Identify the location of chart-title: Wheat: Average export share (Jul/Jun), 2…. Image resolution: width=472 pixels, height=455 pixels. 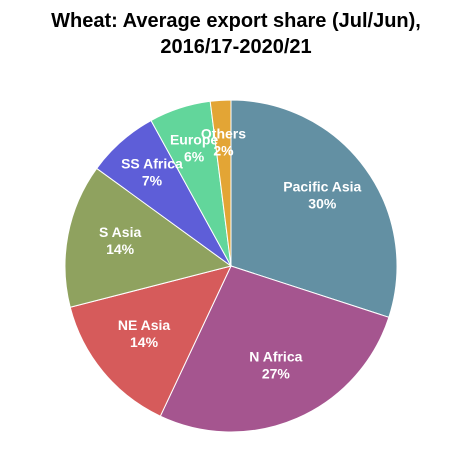
(236, 34).